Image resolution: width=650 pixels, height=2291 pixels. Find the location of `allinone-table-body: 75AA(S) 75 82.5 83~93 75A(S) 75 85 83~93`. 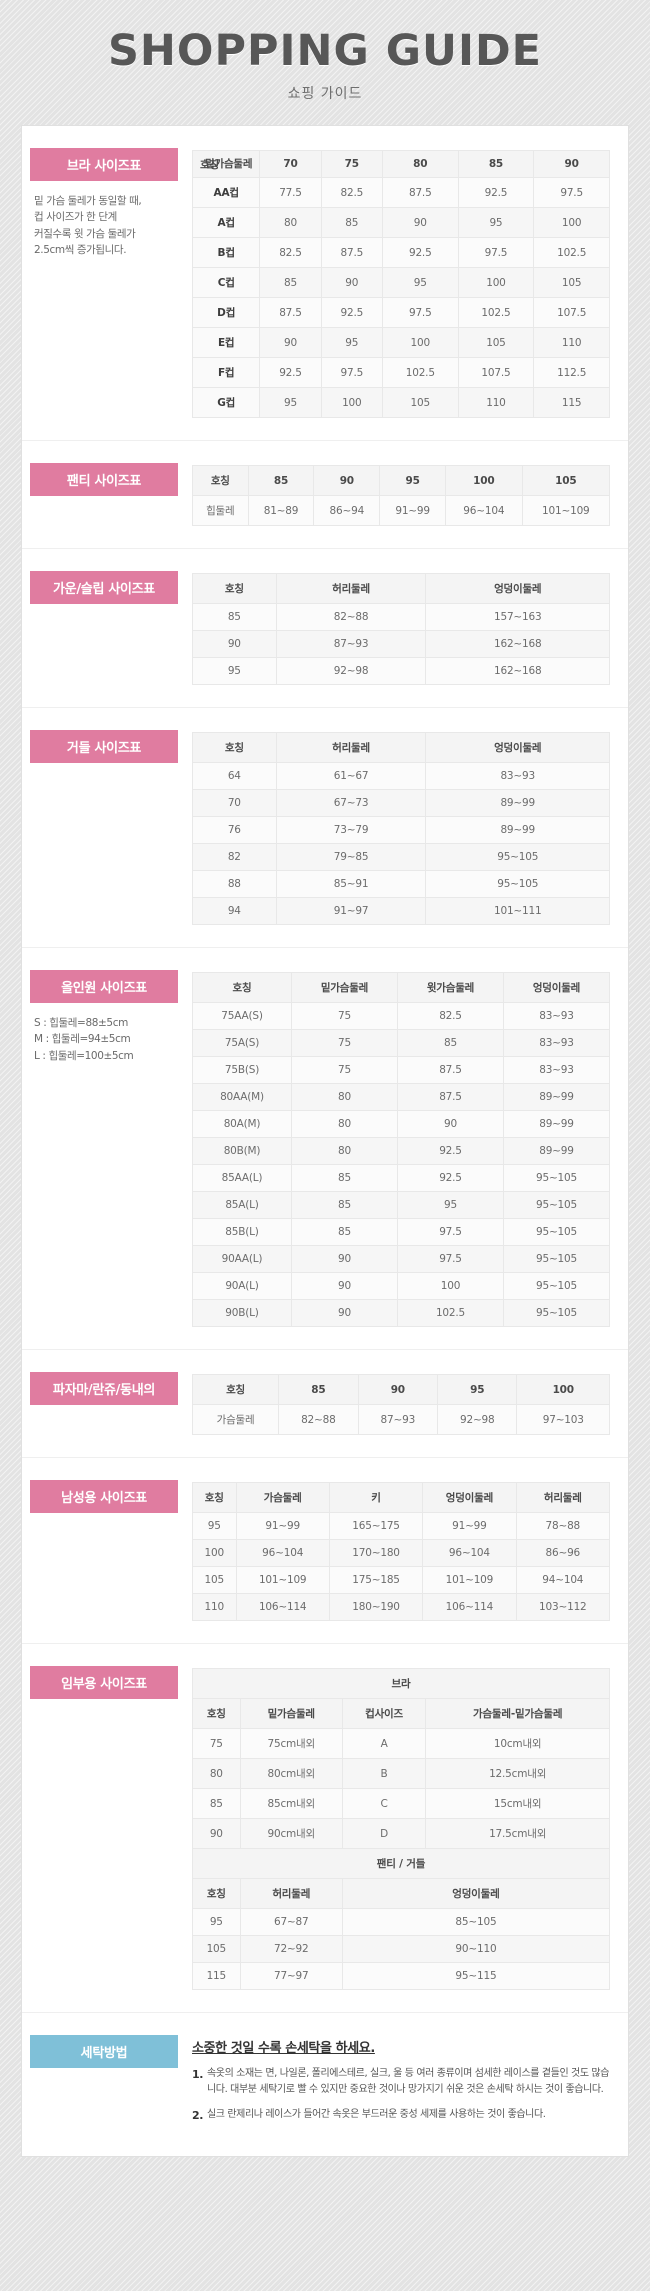

allinone-table-body: 75AA(S) 75 82.5 83~93 75A(S) 75 85 83~93 is located at coordinates (401, 1164).